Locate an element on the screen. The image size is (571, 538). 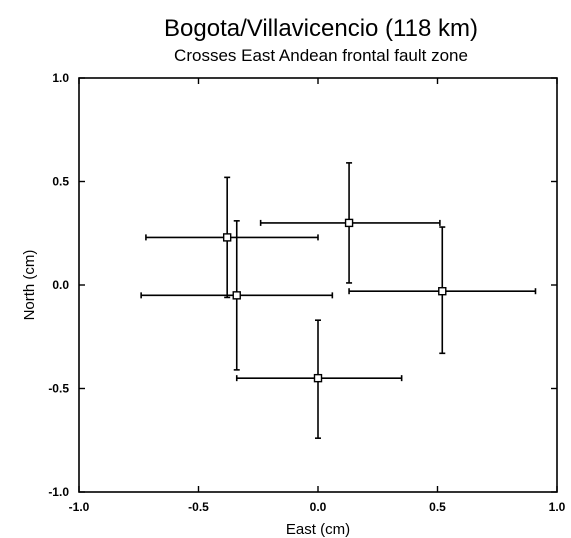
x-tick-label: -0.5 is located at coordinates (198, 507).